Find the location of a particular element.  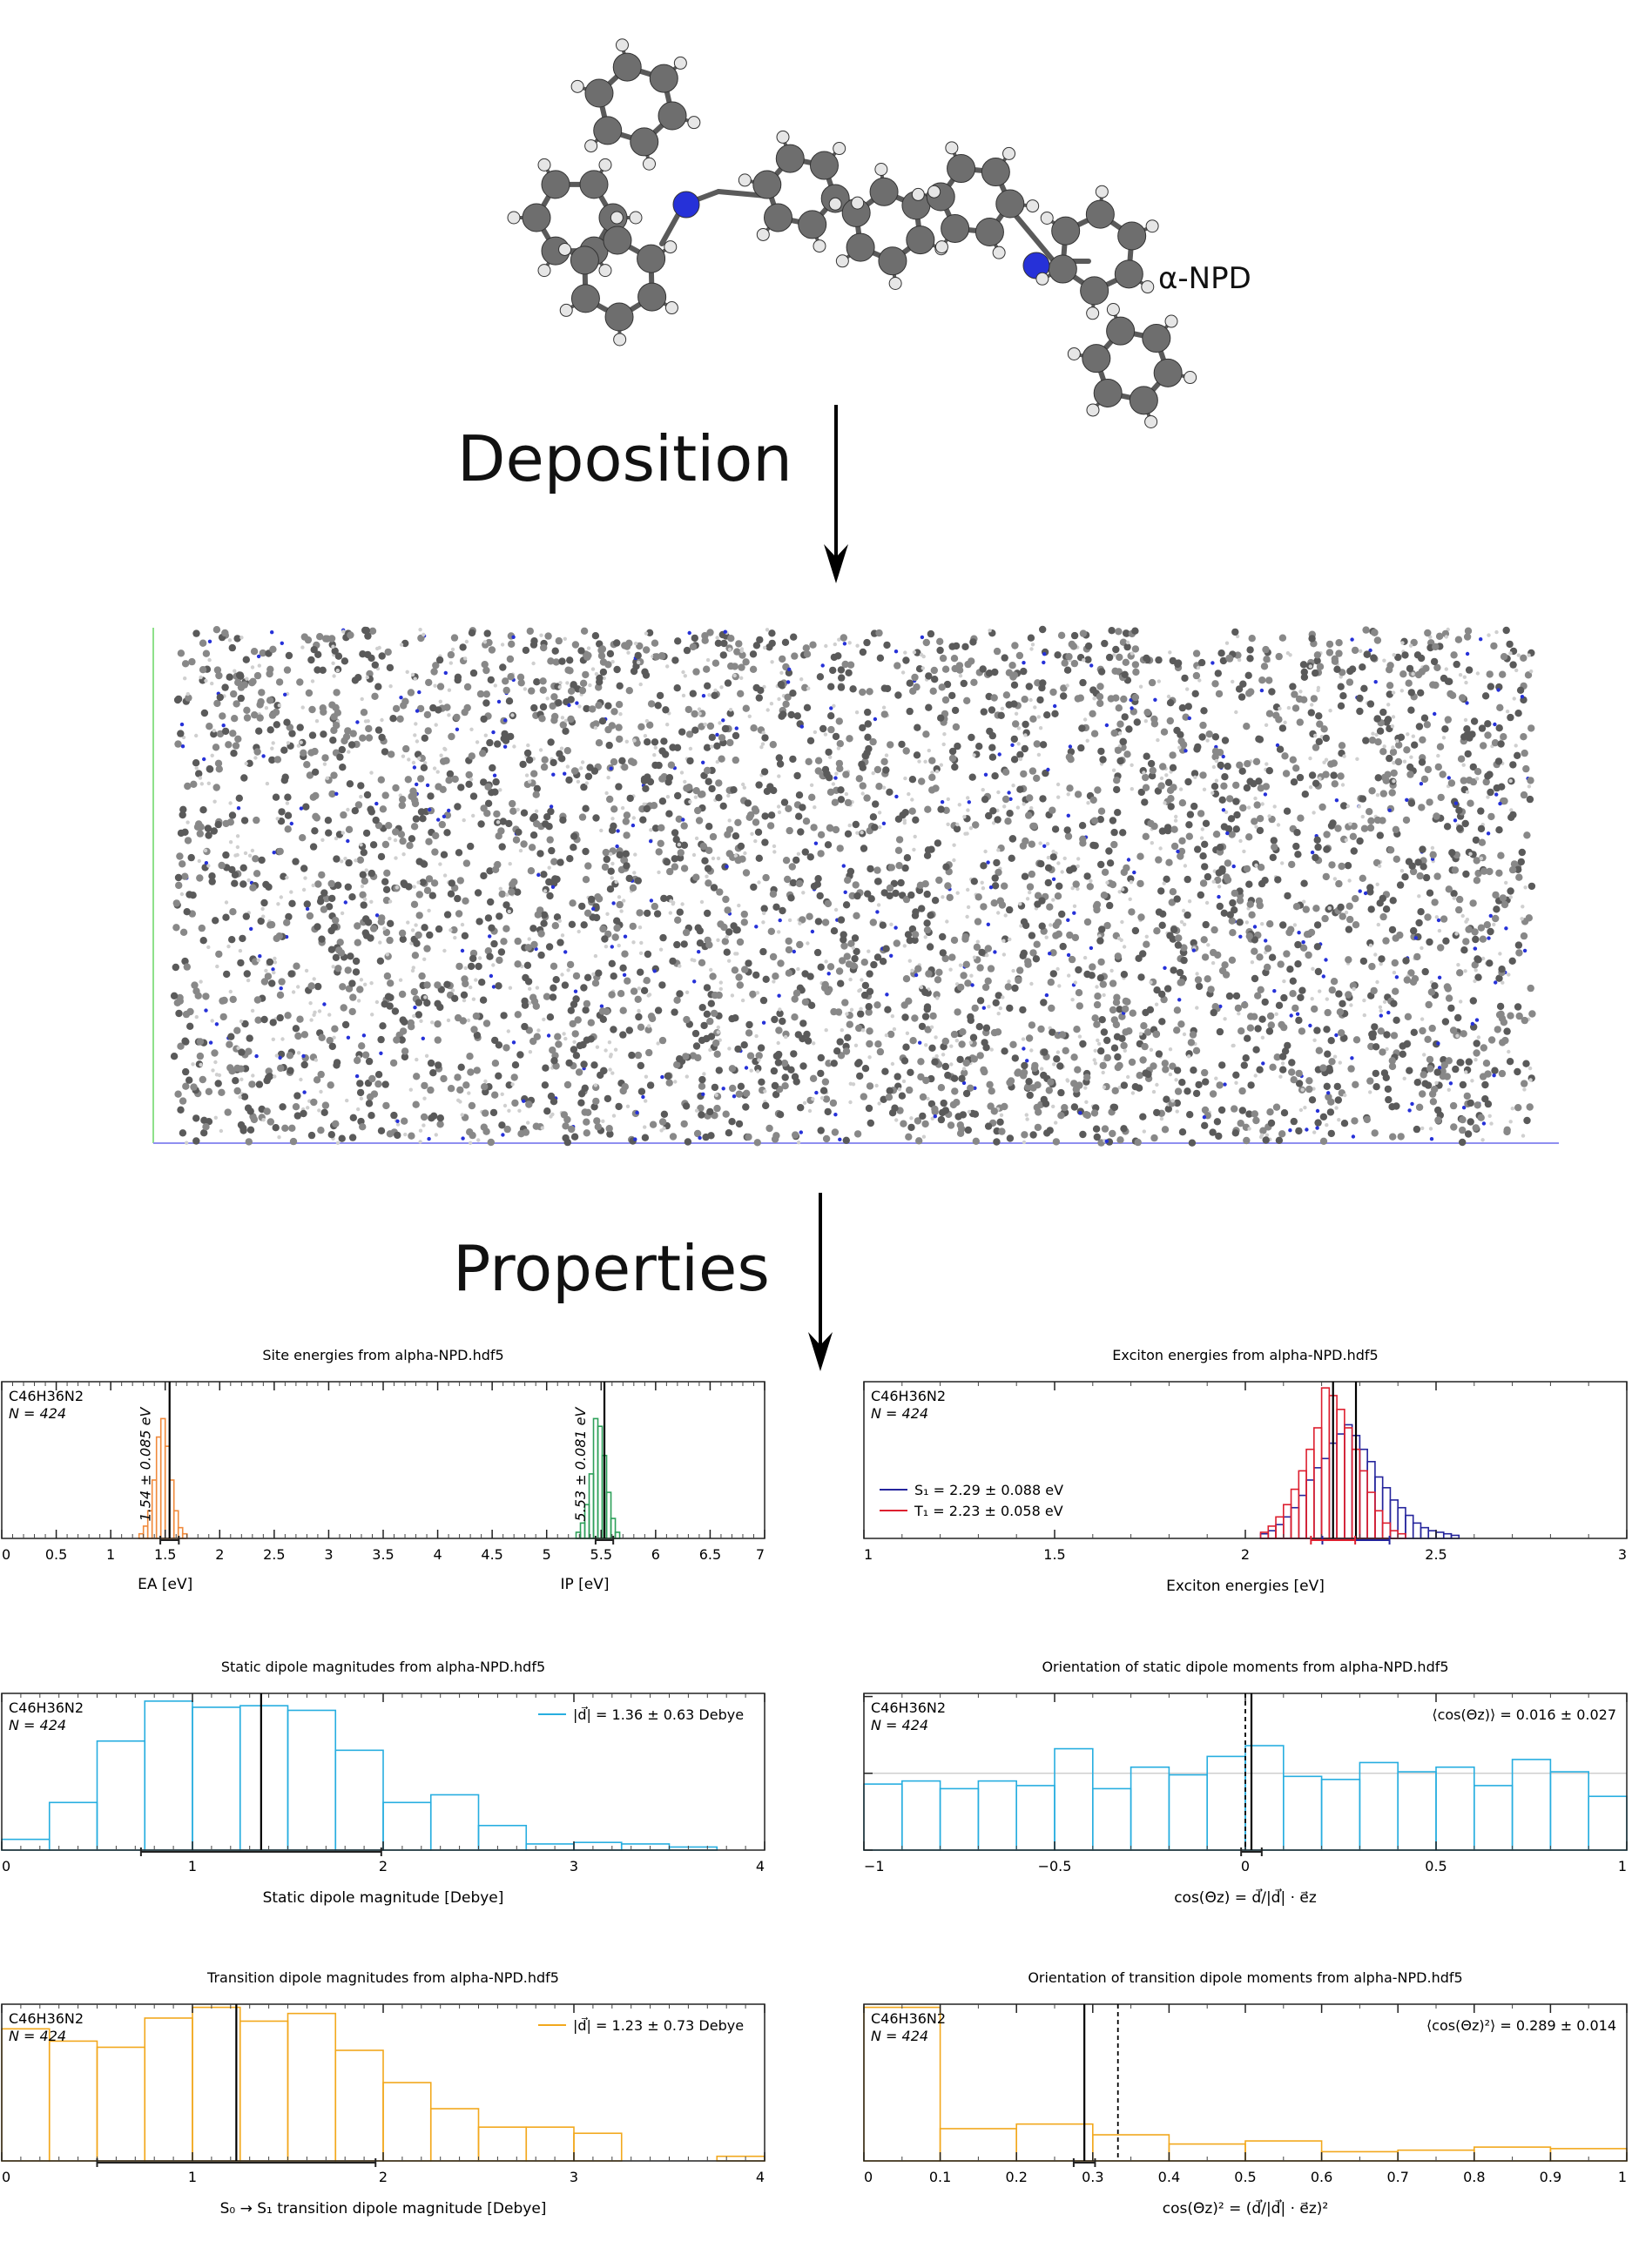

molecule-label: α-NPD is located at coordinates (1204, 279).